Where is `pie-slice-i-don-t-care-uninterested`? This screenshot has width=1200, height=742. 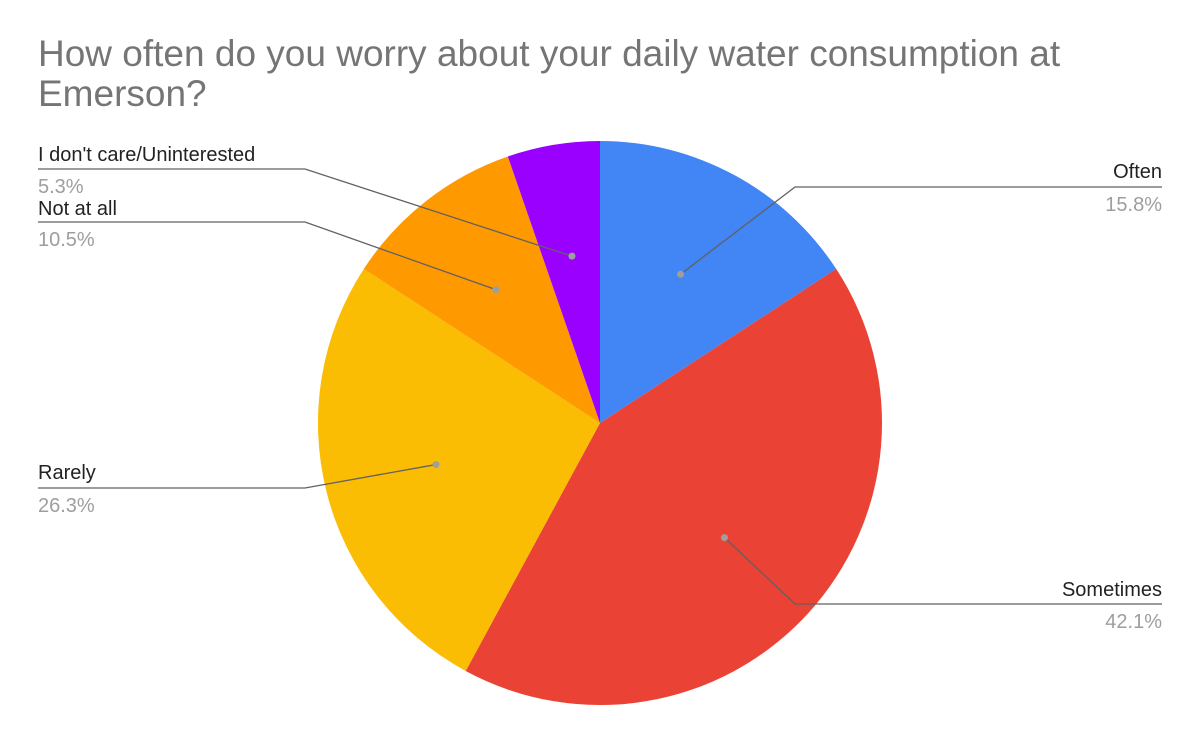 pie-slice-i-don-t-care-uninterested is located at coordinates (553, 282).